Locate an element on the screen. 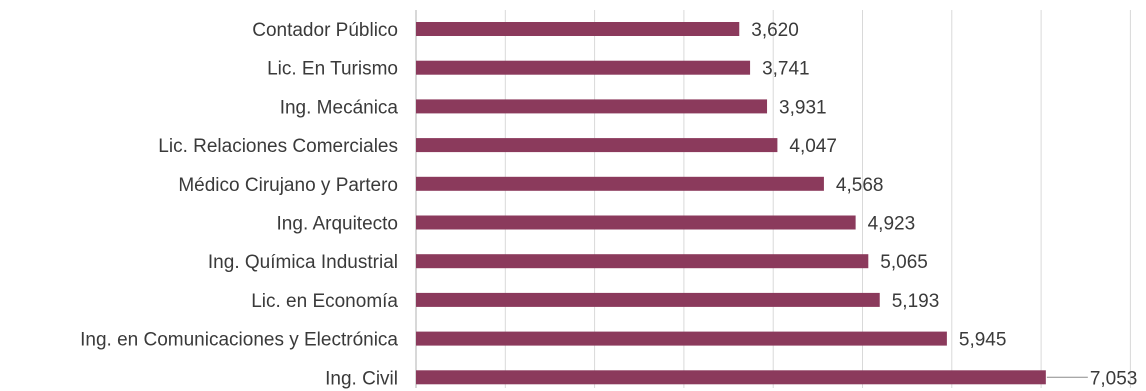 The image size is (1146, 391). data-label: 4,568 is located at coordinates (860, 185).